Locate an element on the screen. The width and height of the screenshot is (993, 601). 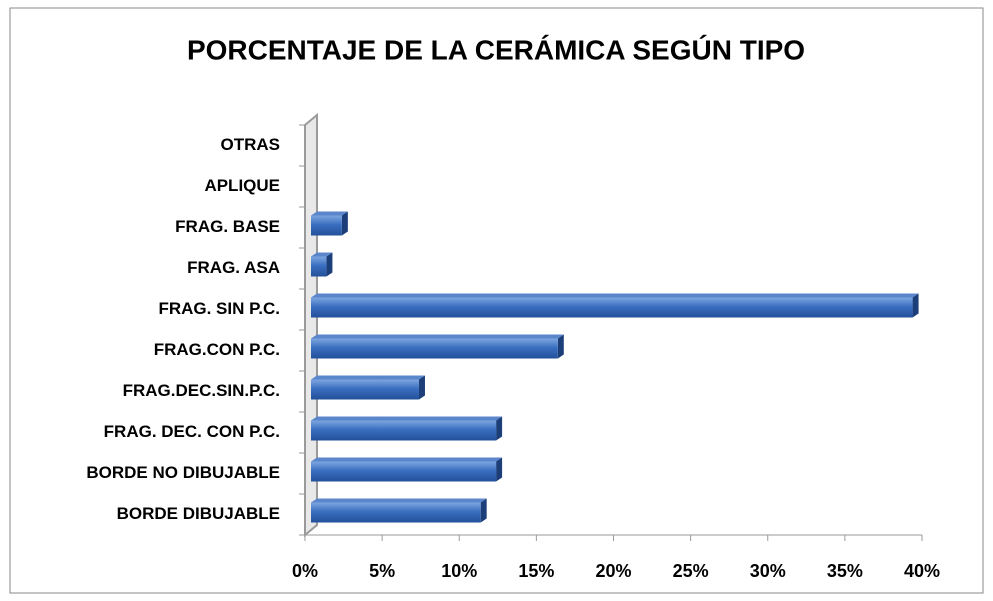
y-tick-label: FRAG. BASE is located at coordinates (227, 226).